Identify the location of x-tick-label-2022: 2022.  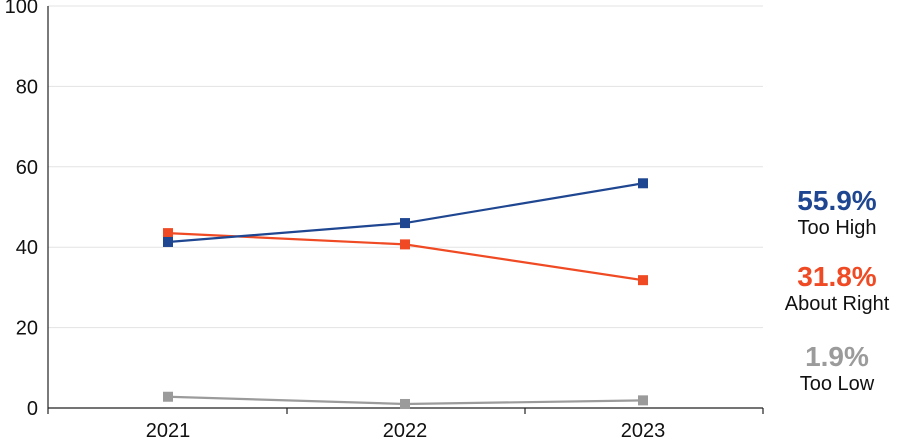
(405, 430).